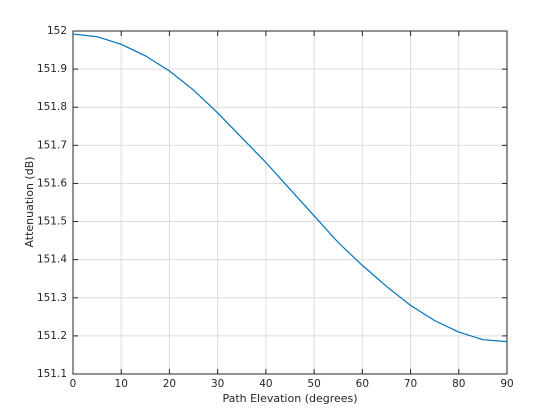  What do you see at coordinates (52, 183) in the screenshot?
I see `y-tick-label: 151.6` at bounding box center [52, 183].